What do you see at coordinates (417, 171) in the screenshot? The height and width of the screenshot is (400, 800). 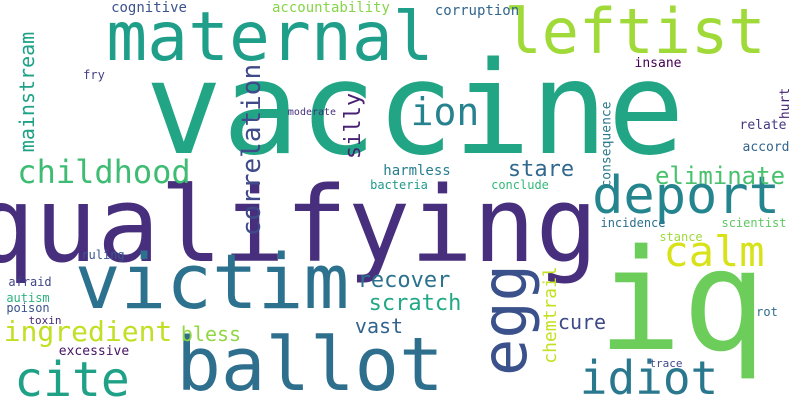 I see `word-harmless: harmless` at bounding box center [417, 171].